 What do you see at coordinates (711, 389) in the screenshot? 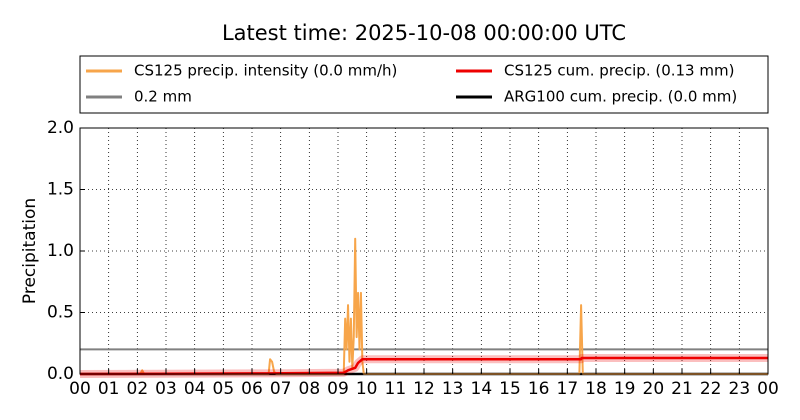
I see `x-tick-label: 22` at bounding box center [711, 389].